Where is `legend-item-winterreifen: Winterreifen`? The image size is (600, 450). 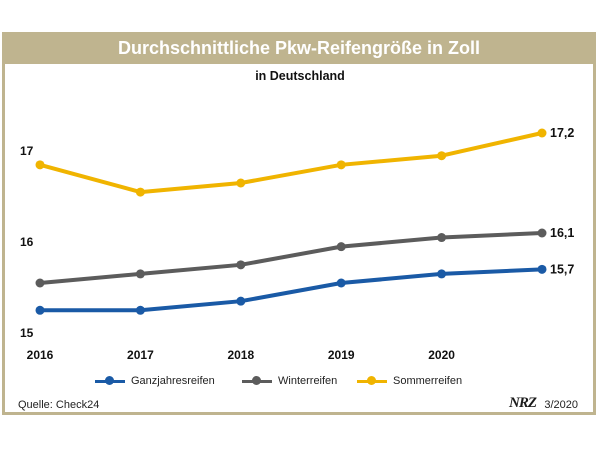 legend-item-winterreifen: Winterreifen is located at coordinates (289, 381).